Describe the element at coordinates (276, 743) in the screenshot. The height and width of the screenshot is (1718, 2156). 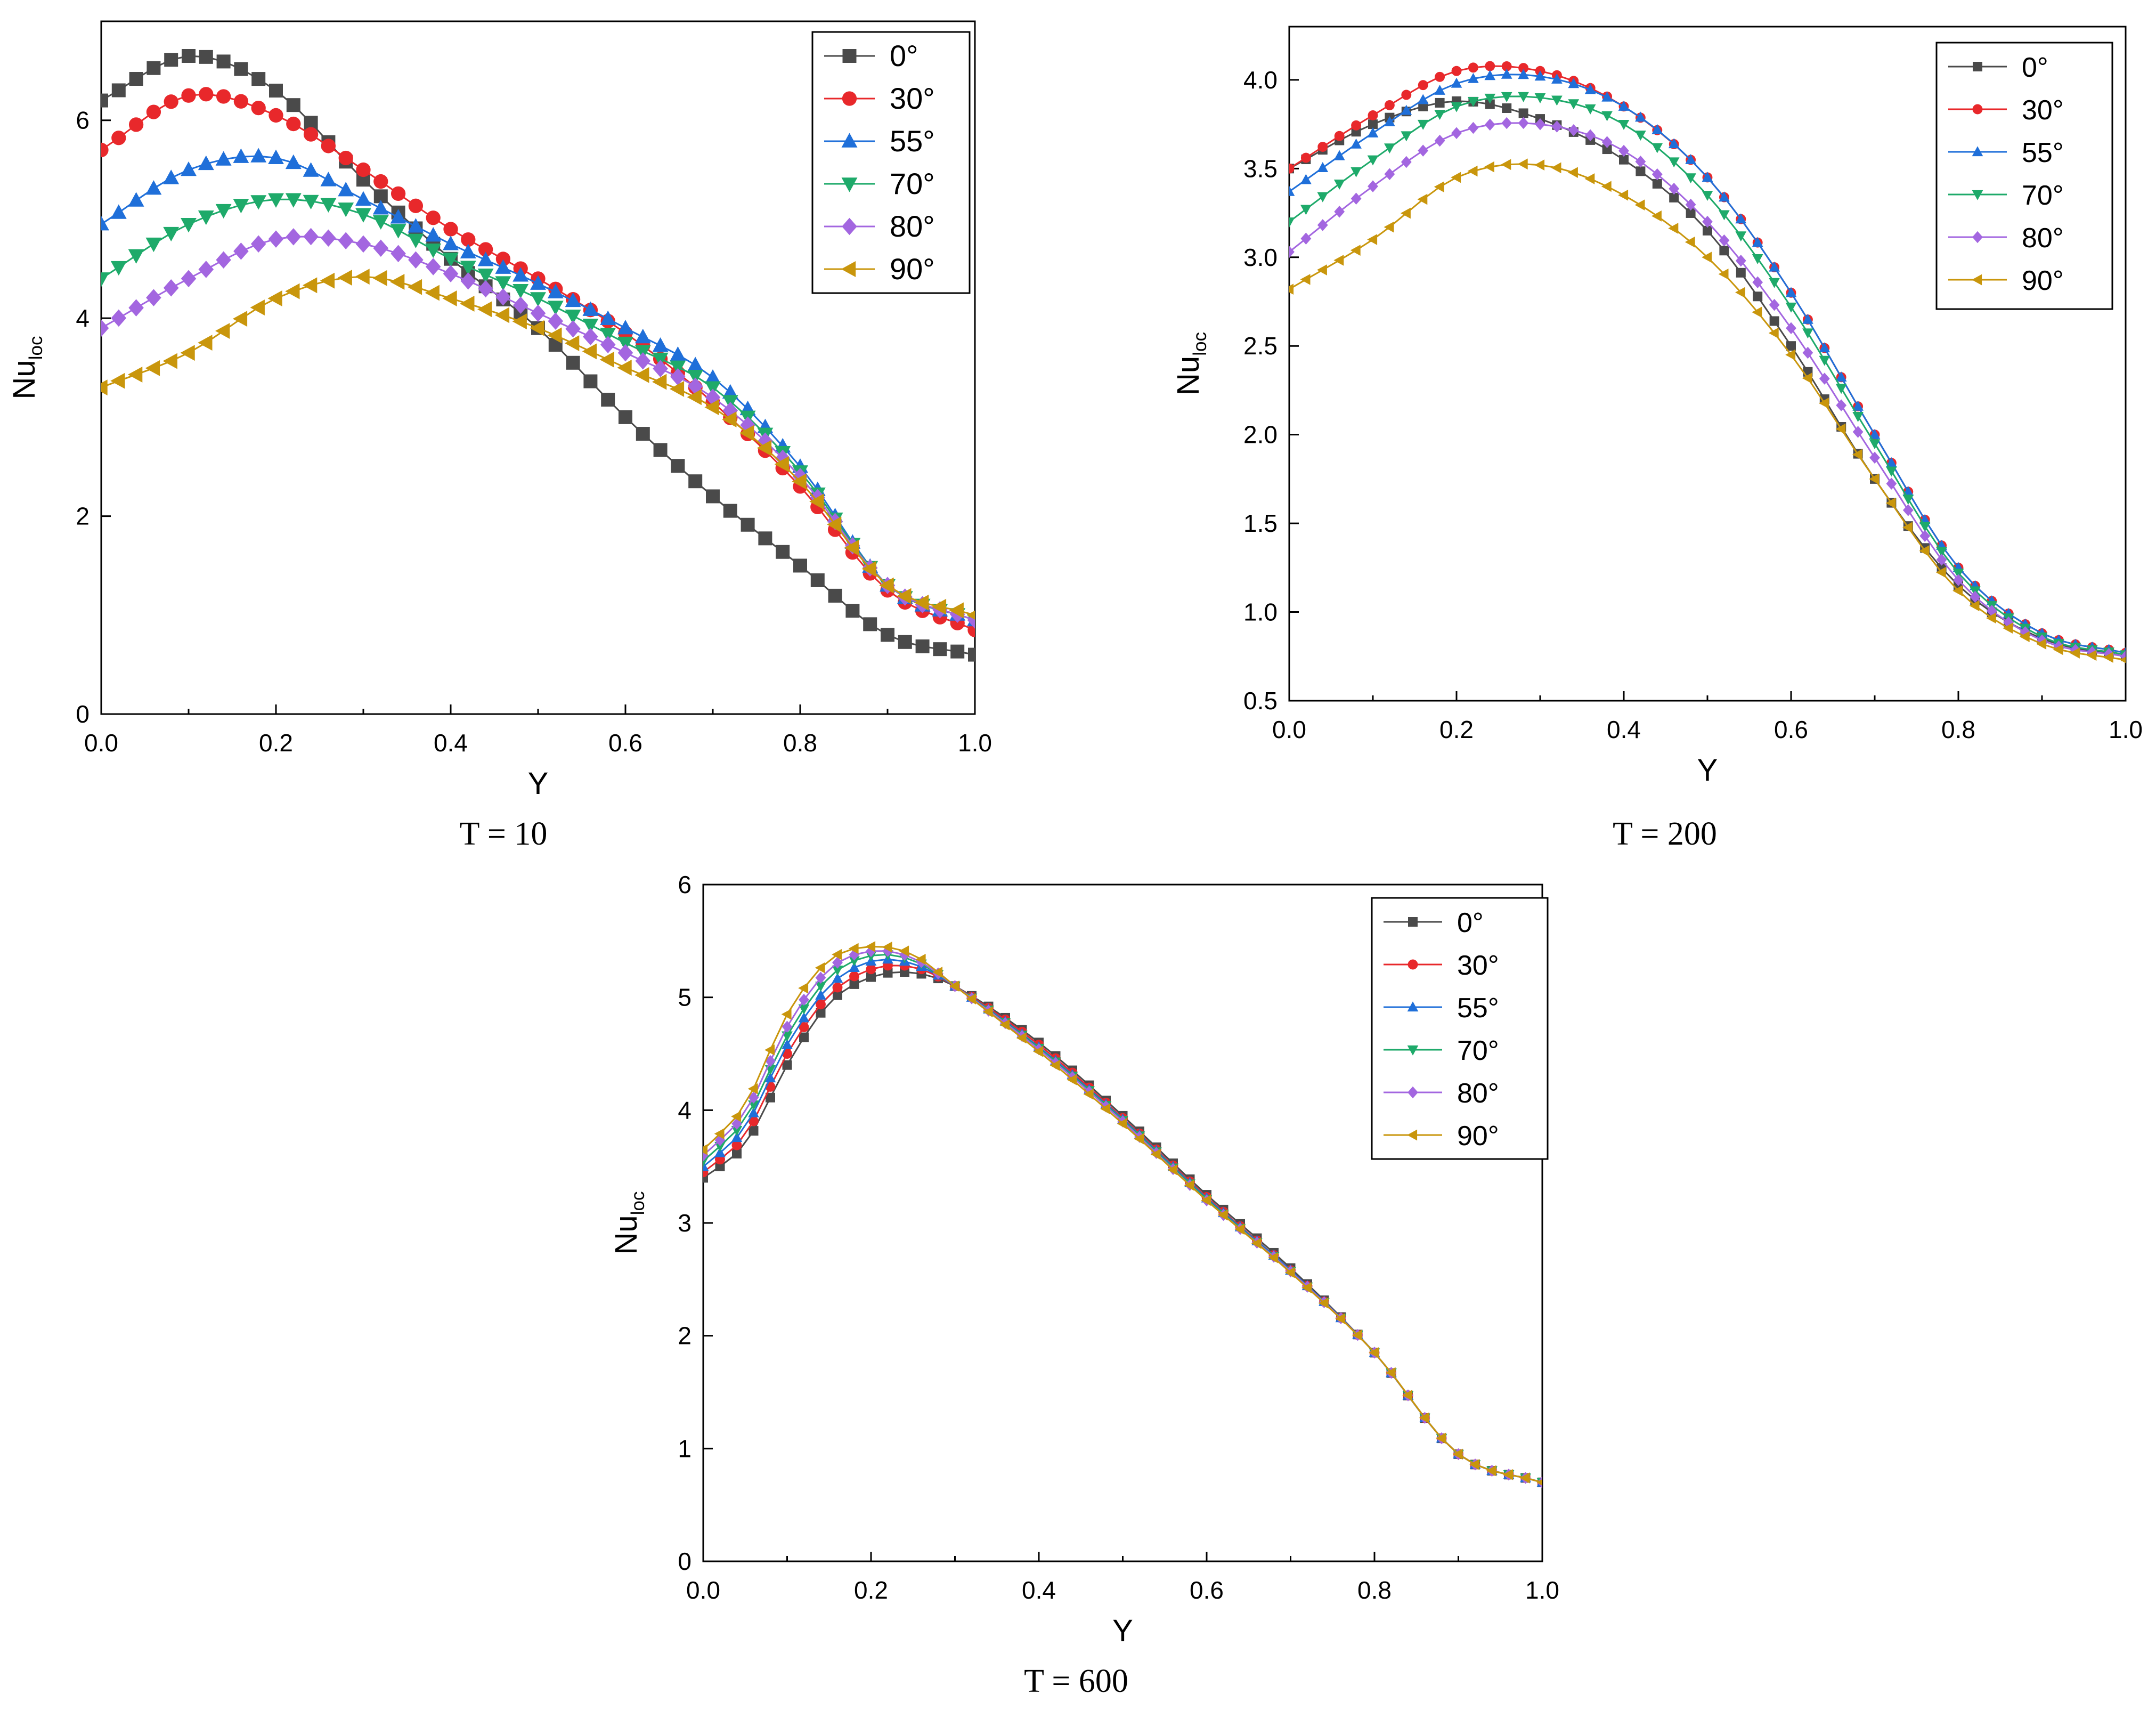
I see `x-tick-label: 0.2` at that location.